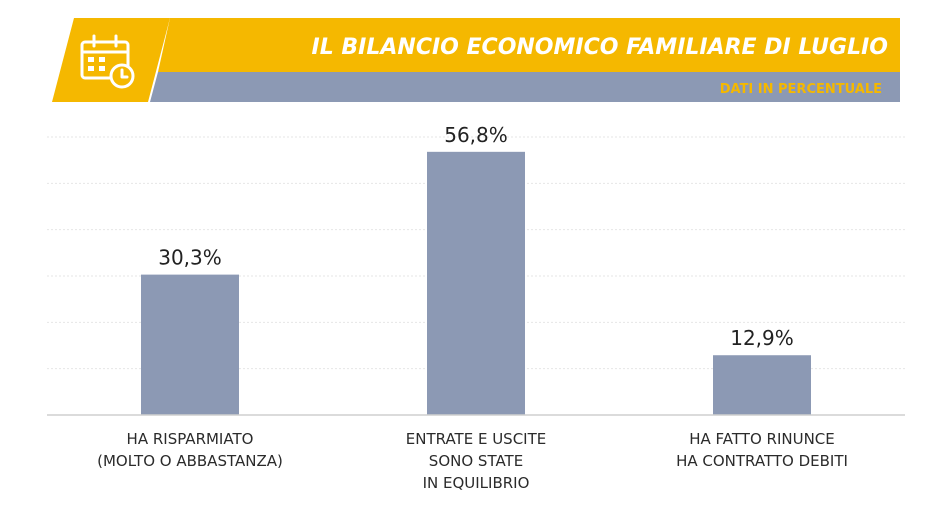  What do you see at coordinates (476, 483) in the screenshot?
I see `category-label: IN EQUILIBRIO` at bounding box center [476, 483].